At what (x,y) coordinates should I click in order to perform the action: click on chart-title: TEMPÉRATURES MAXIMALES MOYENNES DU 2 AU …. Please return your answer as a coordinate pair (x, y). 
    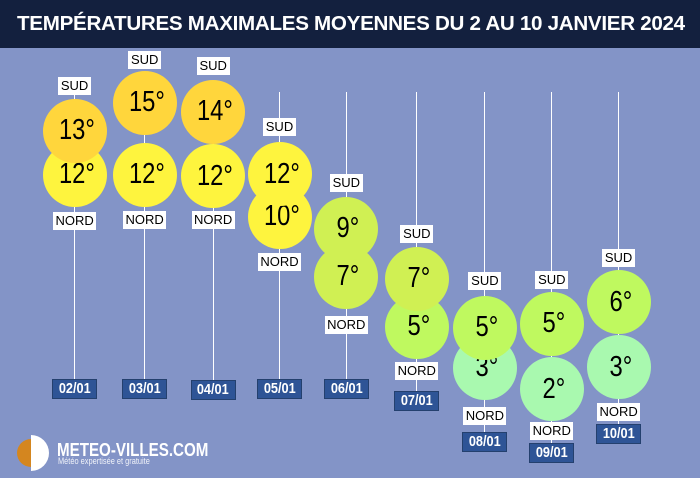
    Looking at the image, I should click on (351, 23).